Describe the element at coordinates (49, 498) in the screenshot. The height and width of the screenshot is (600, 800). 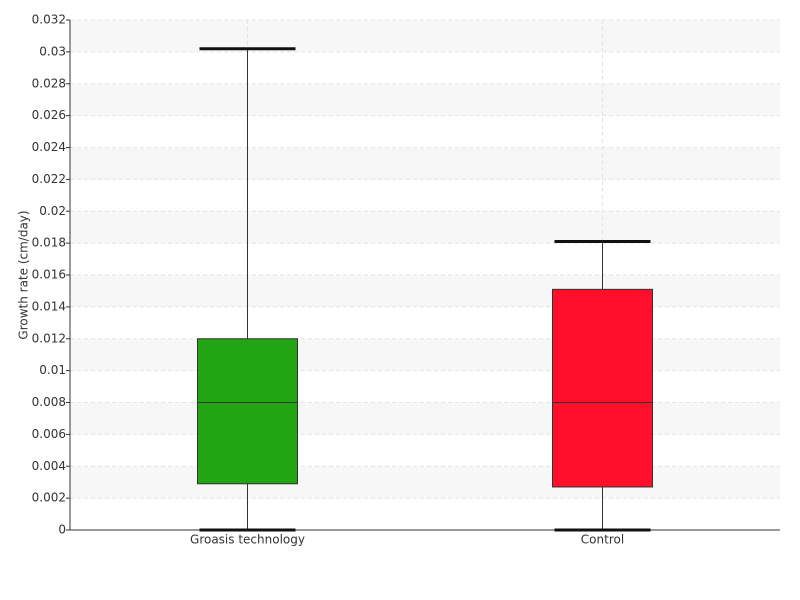
I see `y-tick-label: 0.002` at that location.